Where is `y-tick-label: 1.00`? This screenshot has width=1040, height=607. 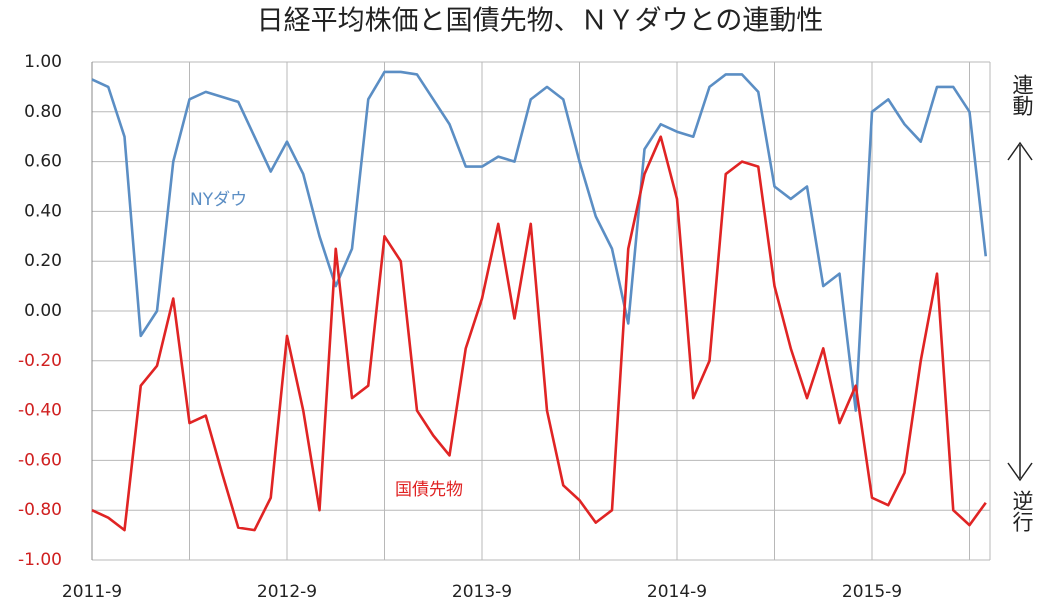 y-tick-label: 1.00 is located at coordinates (43, 62).